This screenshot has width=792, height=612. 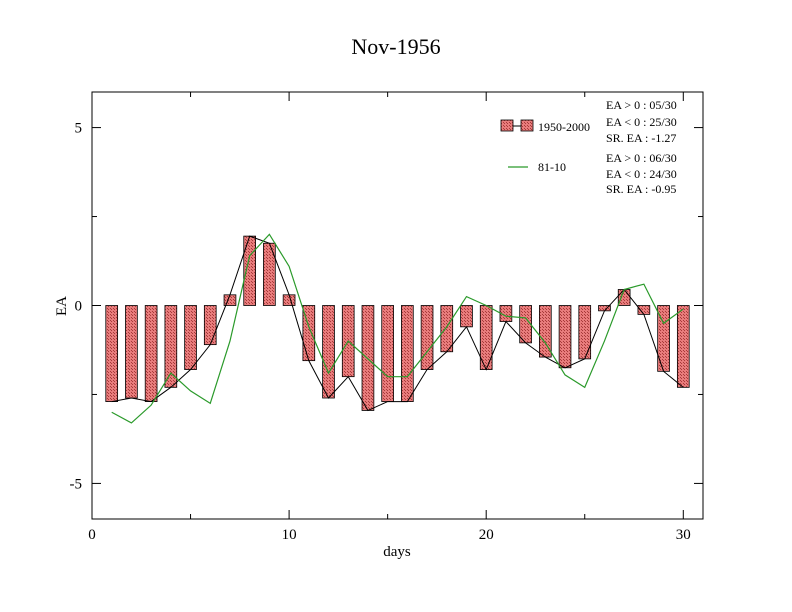 What do you see at coordinates (79, 129) in the screenshot?
I see `y-tick-label-5: 5` at bounding box center [79, 129].